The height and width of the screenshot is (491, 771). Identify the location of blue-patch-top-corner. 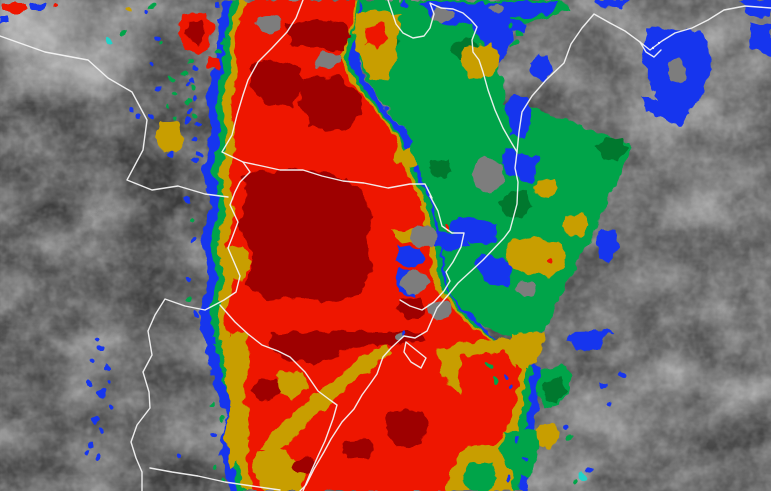
(754, 8).